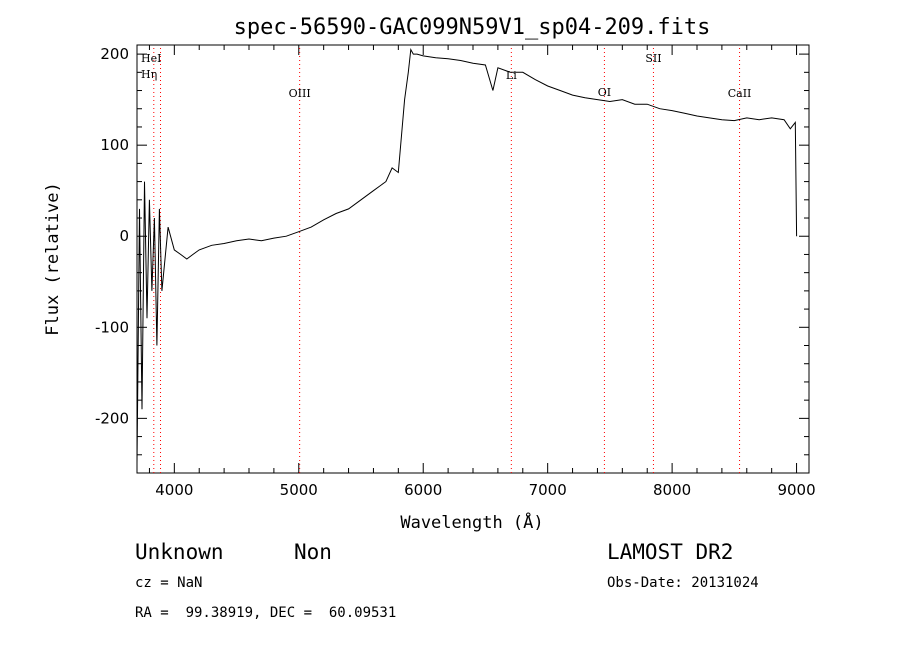 The width and height of the screenshot is (900, 650). I want to click on line-label: Hη, so click(149, 74).